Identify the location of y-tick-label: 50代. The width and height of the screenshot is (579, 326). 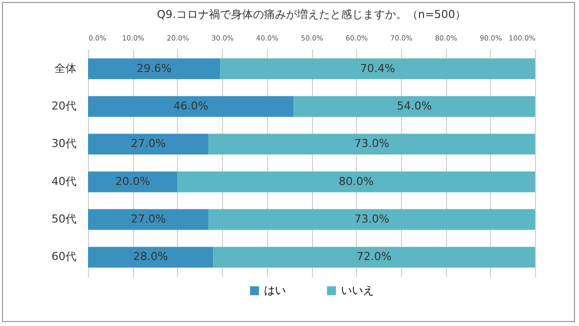
(64, 219).